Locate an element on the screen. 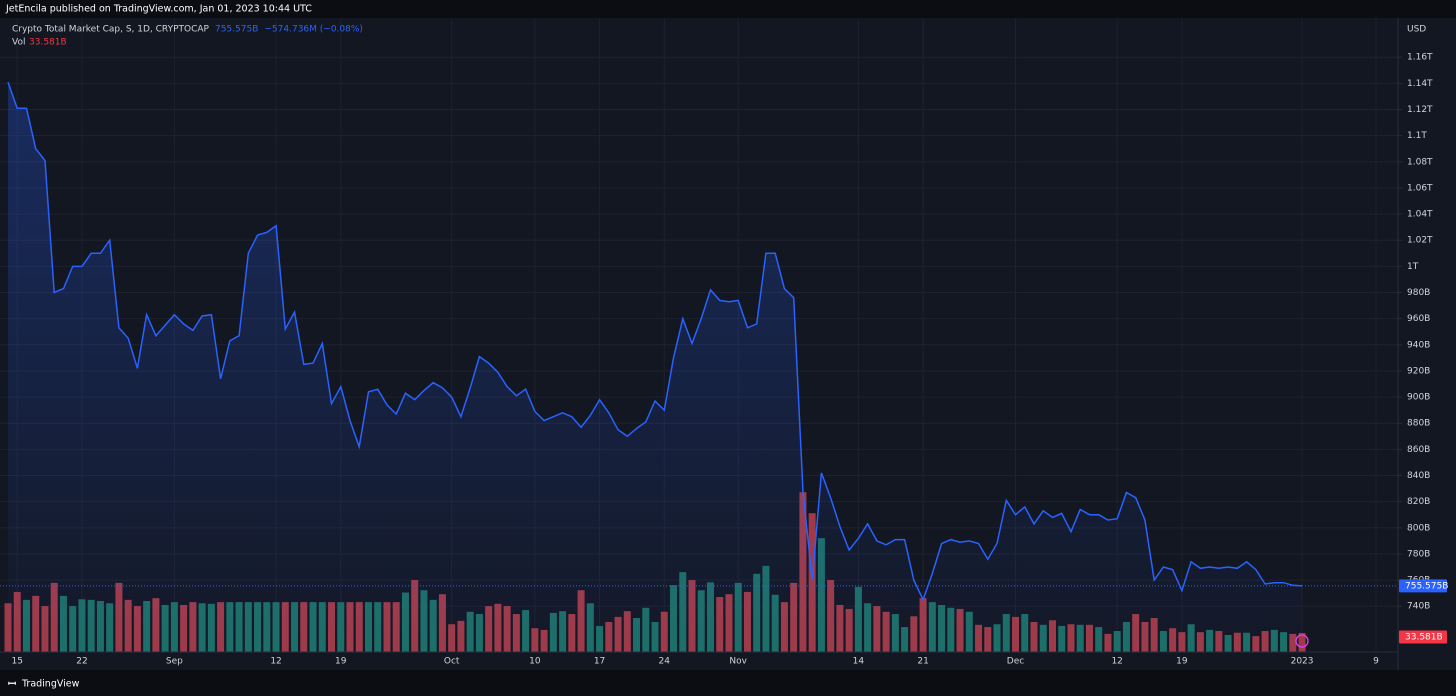 The height and width of the screenshot is (696, 1456). y-tick-label: 940B is located at coordinates (1418, 345).